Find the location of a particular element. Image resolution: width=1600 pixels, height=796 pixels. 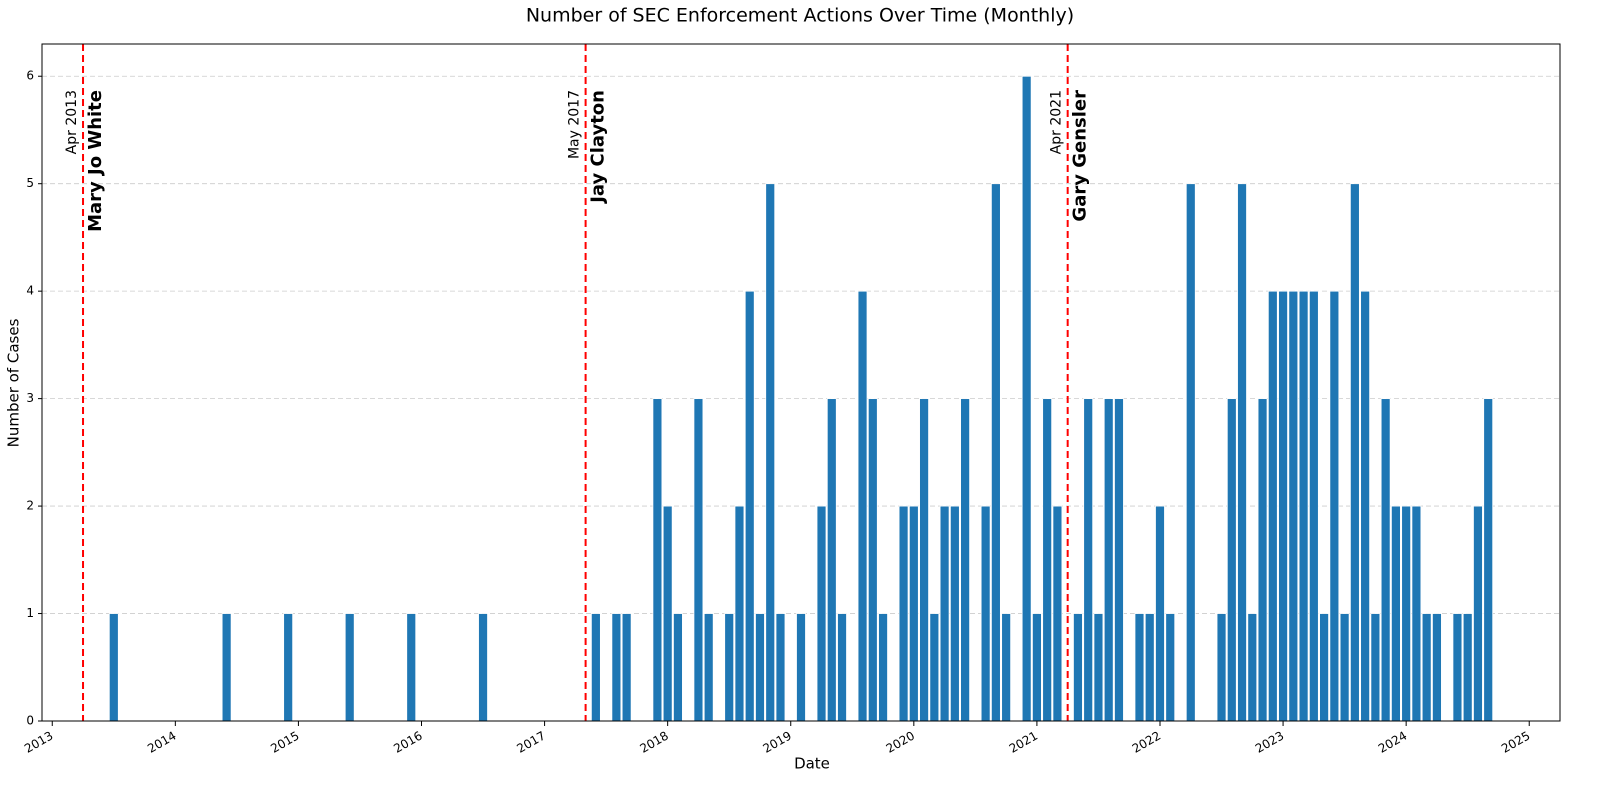

y-tick-label: 1 is located at coordinates (30, 613).